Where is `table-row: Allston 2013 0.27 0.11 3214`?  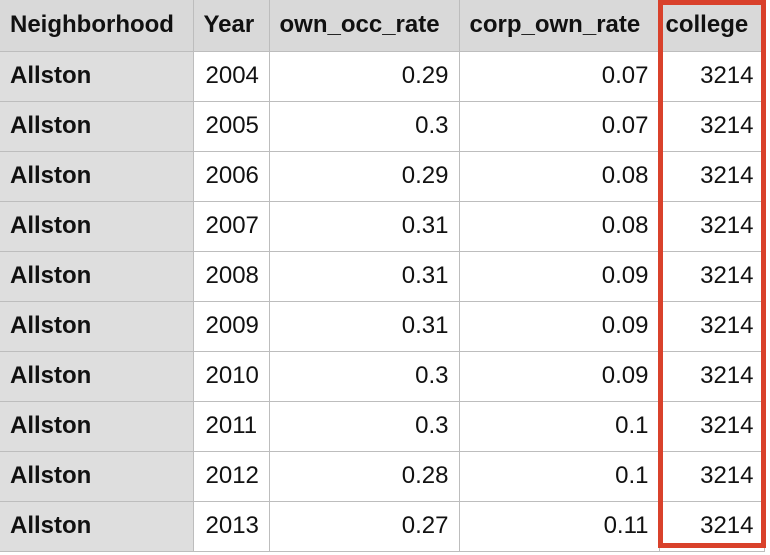 table-row: Allston 2013 0.27 0.11 3214 is located at coordinates (382, 526).